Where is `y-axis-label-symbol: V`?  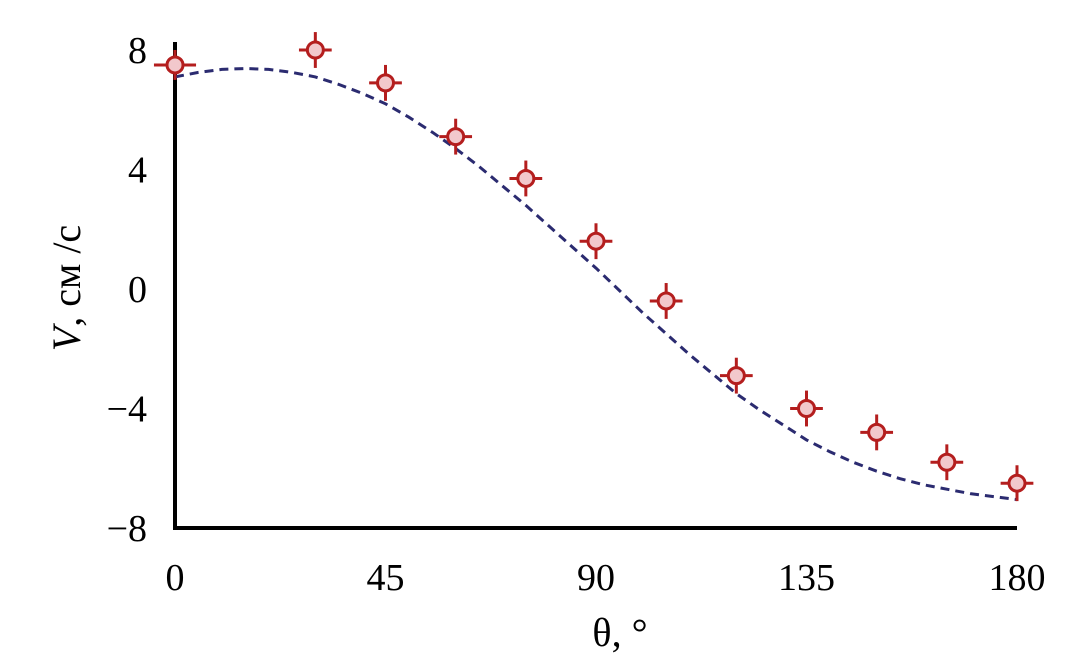 y-axis-label-symbol: V is located at coordinates (66, 336).